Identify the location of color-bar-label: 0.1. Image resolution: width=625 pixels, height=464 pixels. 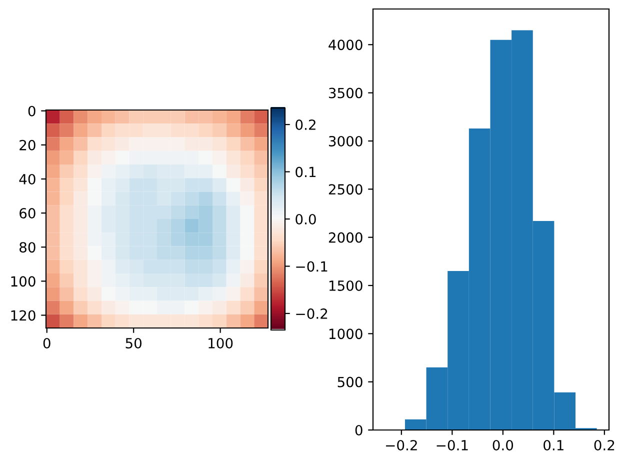
(306, 172).